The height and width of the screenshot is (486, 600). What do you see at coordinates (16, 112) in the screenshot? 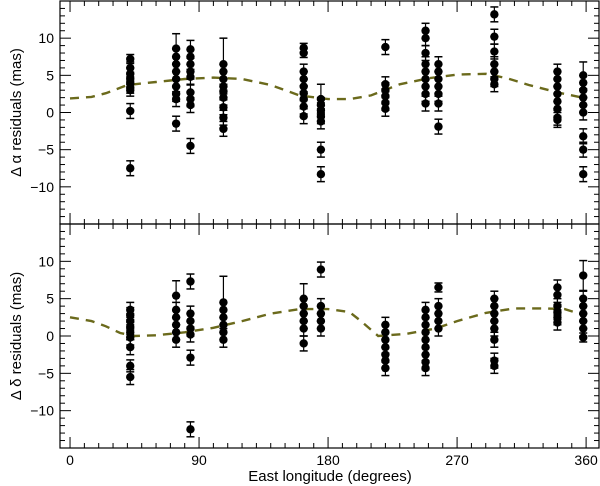
I see `y-axis-title-top: Δ α residuals (mas)` at bounding box center [16, 112].